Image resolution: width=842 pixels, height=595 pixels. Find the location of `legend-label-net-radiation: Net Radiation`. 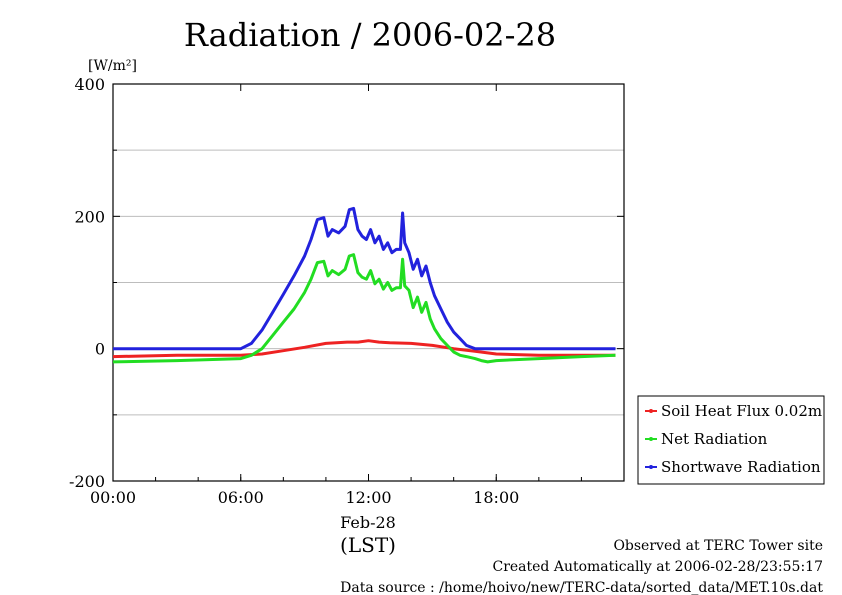

legend-label-net-radiation: Net Radiation is located at coordinates (714, 439).